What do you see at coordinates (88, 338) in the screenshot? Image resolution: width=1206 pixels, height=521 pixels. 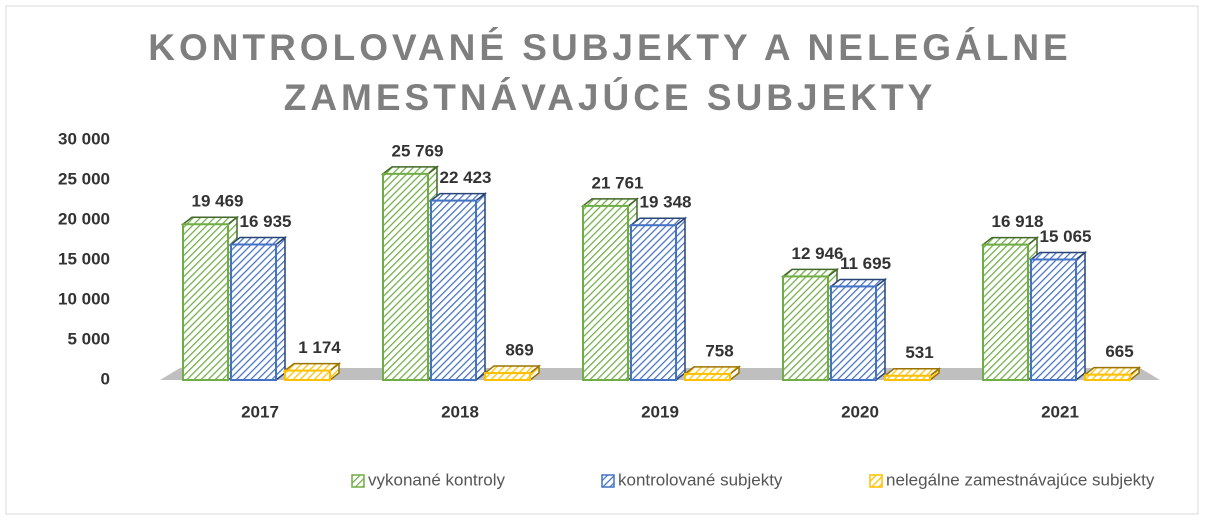 I see `y-tick-label: 5 000` at bounding box center [88, 338].